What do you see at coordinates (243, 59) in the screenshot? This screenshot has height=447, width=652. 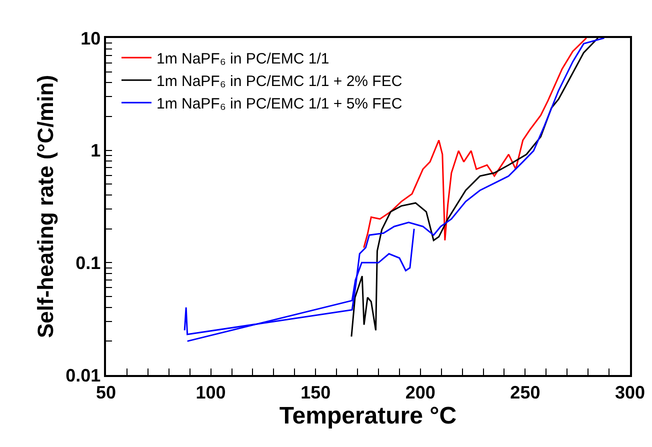 I see `legend-label: 1m NaPF₆ in PC/EMC 1/1` at bounding box center [243, 59].